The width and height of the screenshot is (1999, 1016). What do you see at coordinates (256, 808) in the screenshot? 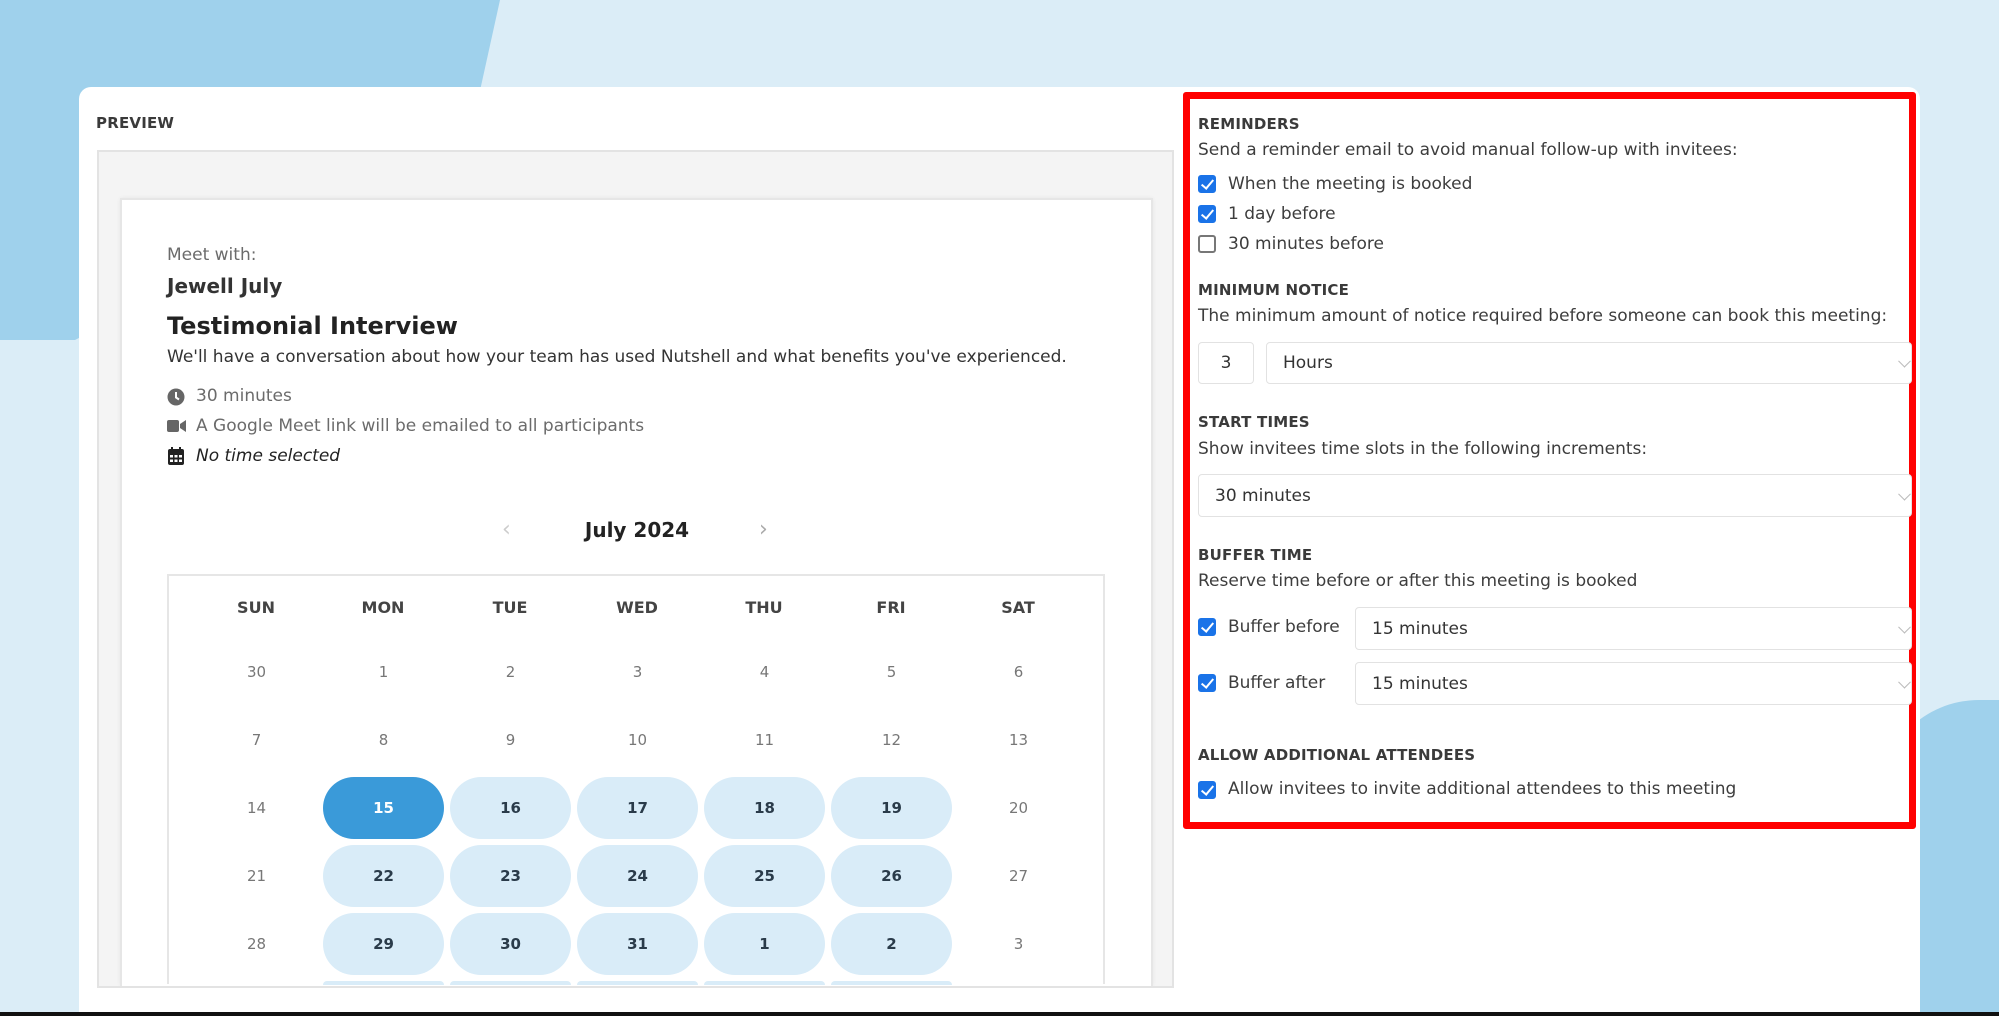
I see `calendar-day: 14` at bounding box center [256, 808].